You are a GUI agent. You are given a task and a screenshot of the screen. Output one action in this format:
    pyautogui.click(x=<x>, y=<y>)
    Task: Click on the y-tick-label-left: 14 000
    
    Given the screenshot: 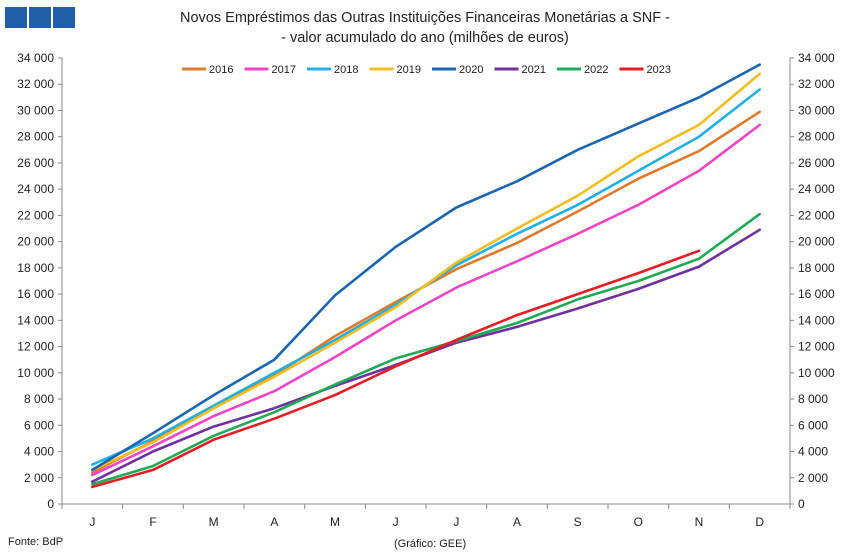 What is the action you would take?
    pyautogui.click(x=35, y=320)
    